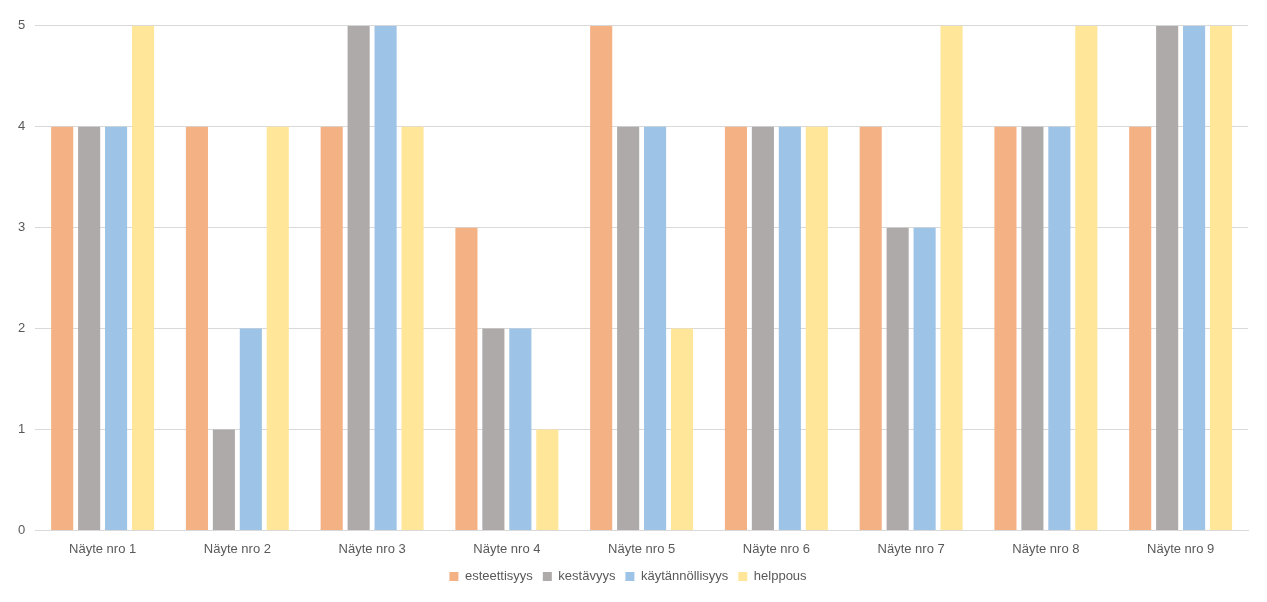 The image size is (1267, 602). What do you see at coordinates (1046, 548) in the screenshot?
I see `x-tick-label: Näyte nro 8` at bounding box center [1046, 548].